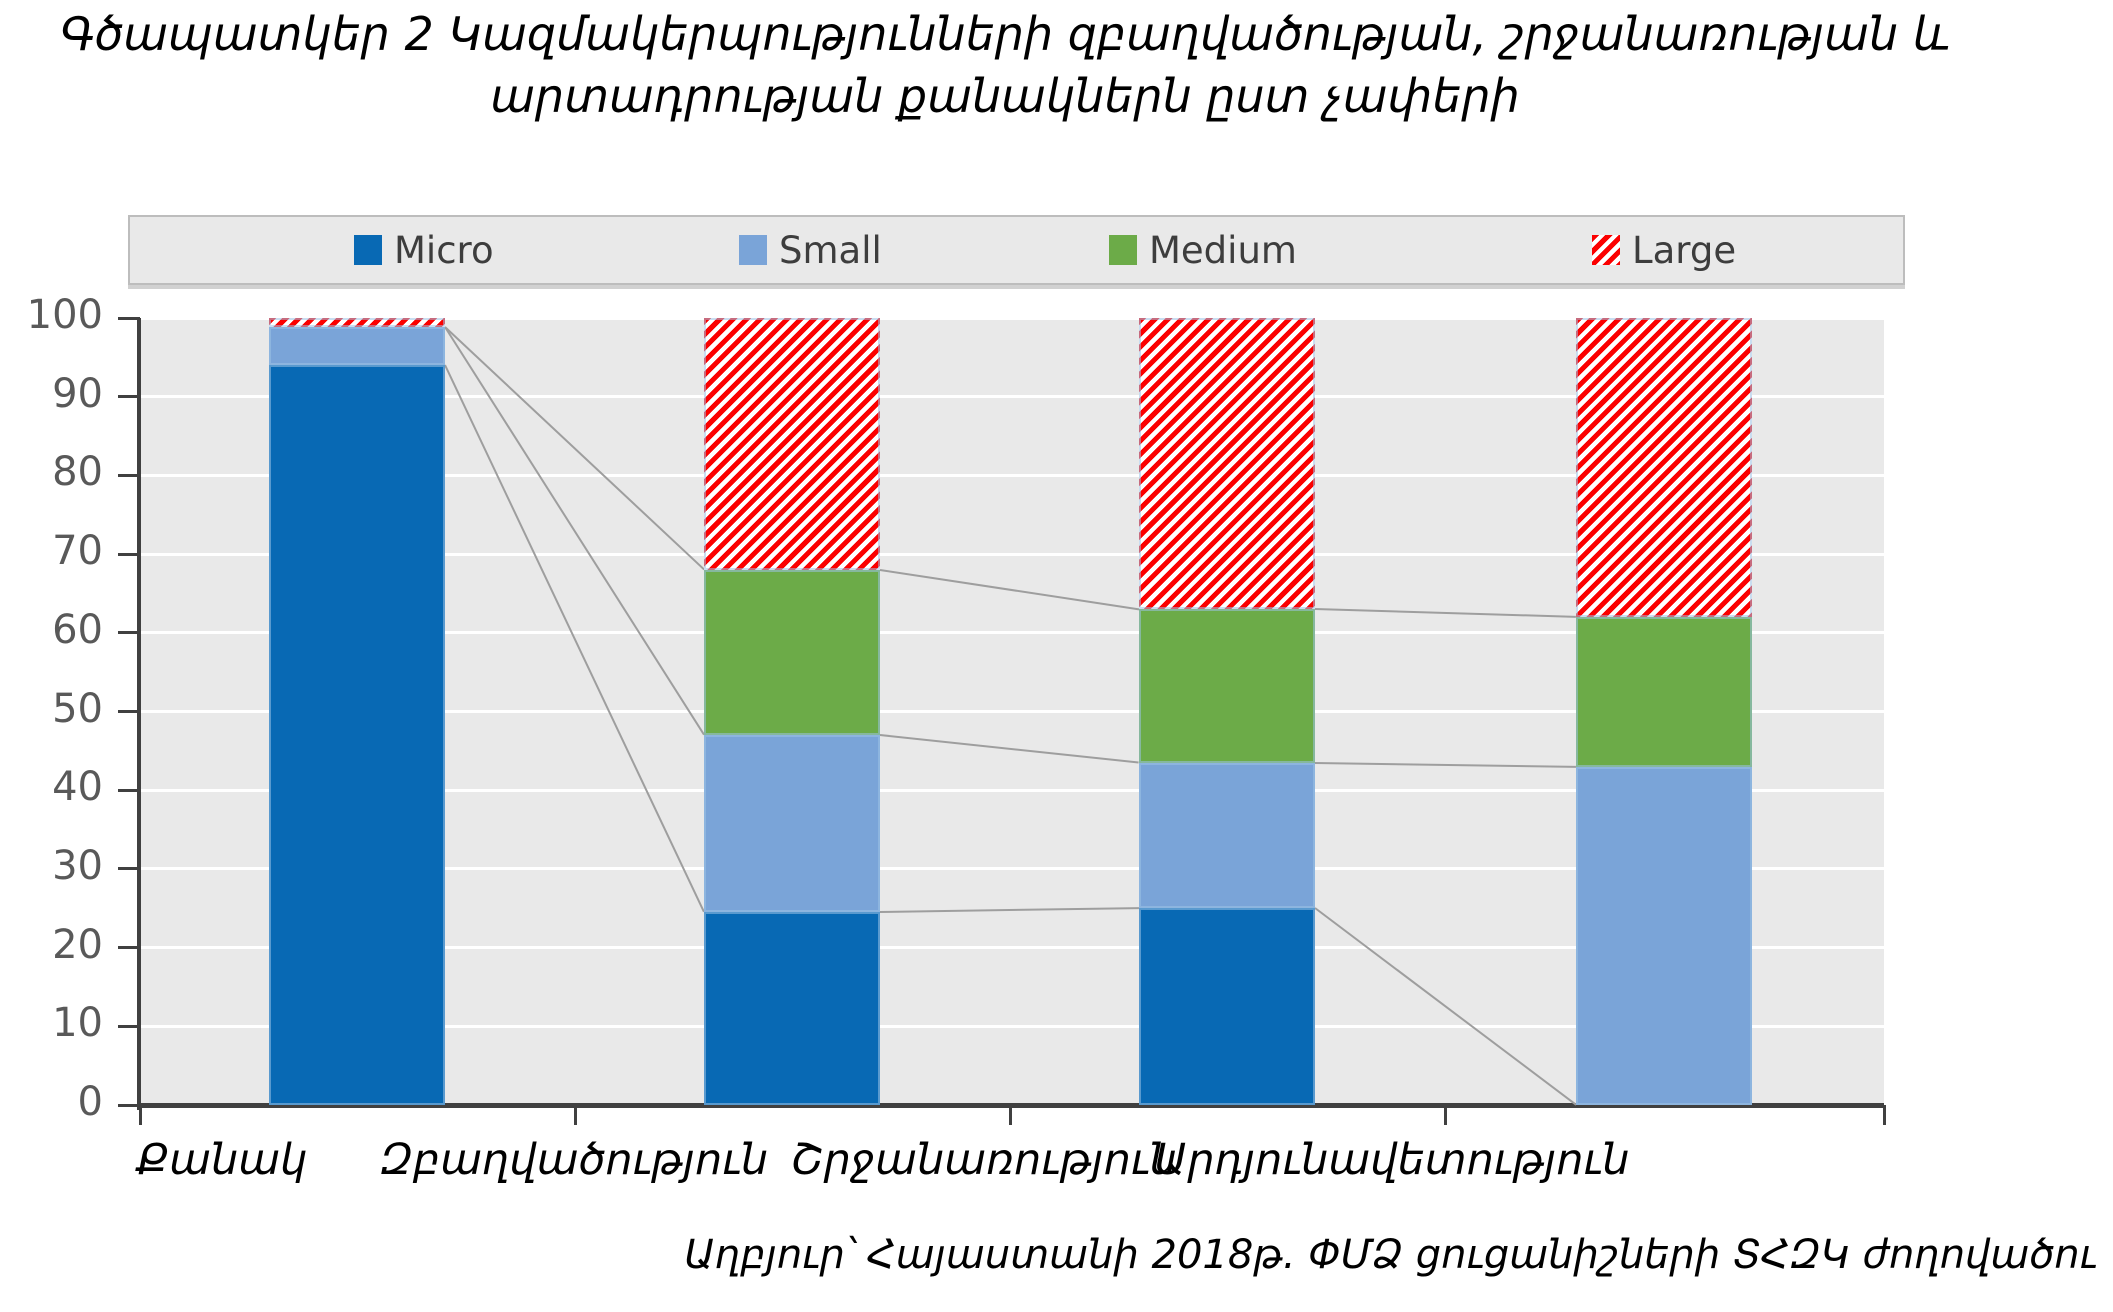  I want to click on legend: Micro Small Medium Large, so click(1016, 250).